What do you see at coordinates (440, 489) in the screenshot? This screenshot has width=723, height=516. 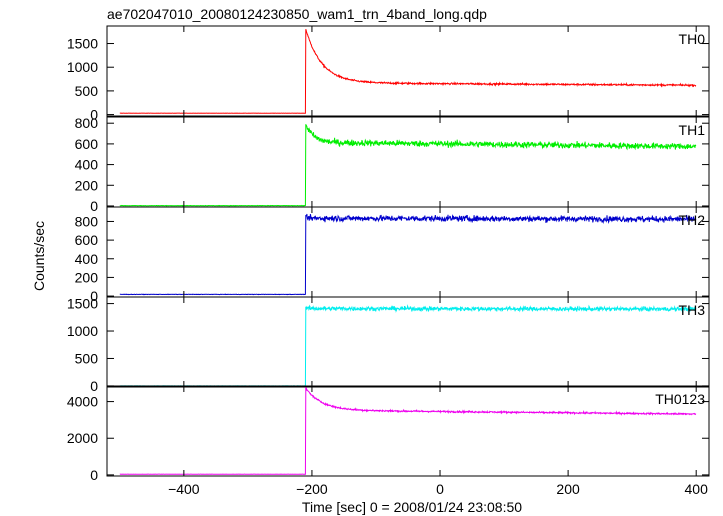 I see `x-tick-label: 0` at bounding box center [440, 489].